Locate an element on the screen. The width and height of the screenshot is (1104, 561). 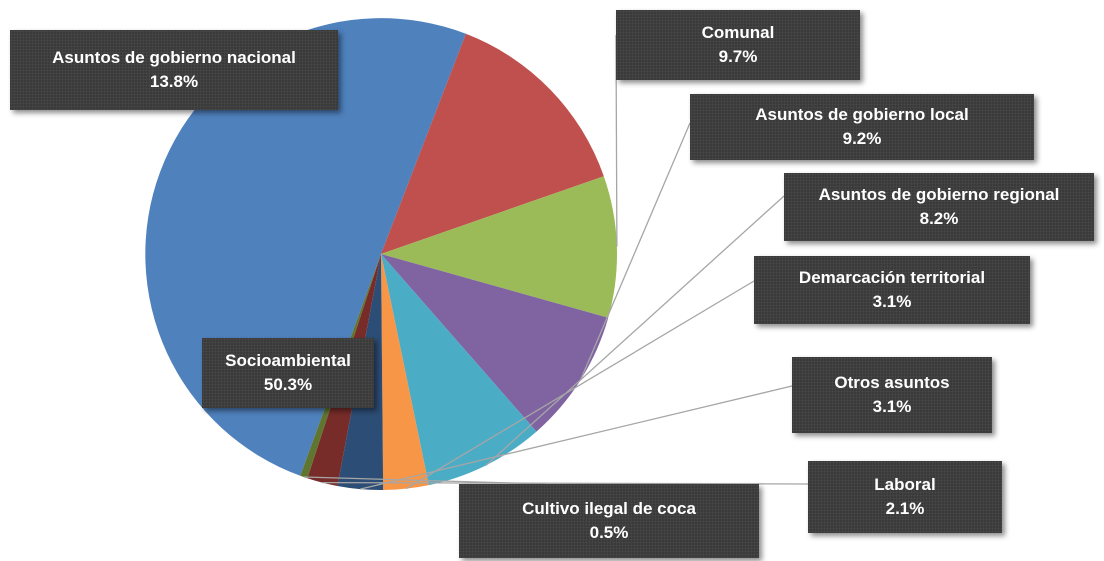
label-demarcacion: Demarcación territorial 3.1% is located at coordinates (892, 290).